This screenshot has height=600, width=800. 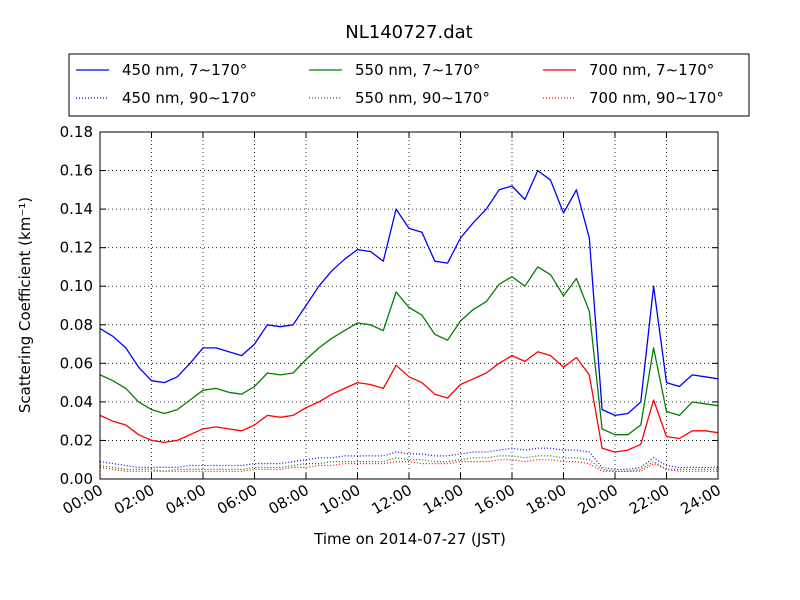 I want to click on y-tick-label: 0.00, so click(x=76, y=479).